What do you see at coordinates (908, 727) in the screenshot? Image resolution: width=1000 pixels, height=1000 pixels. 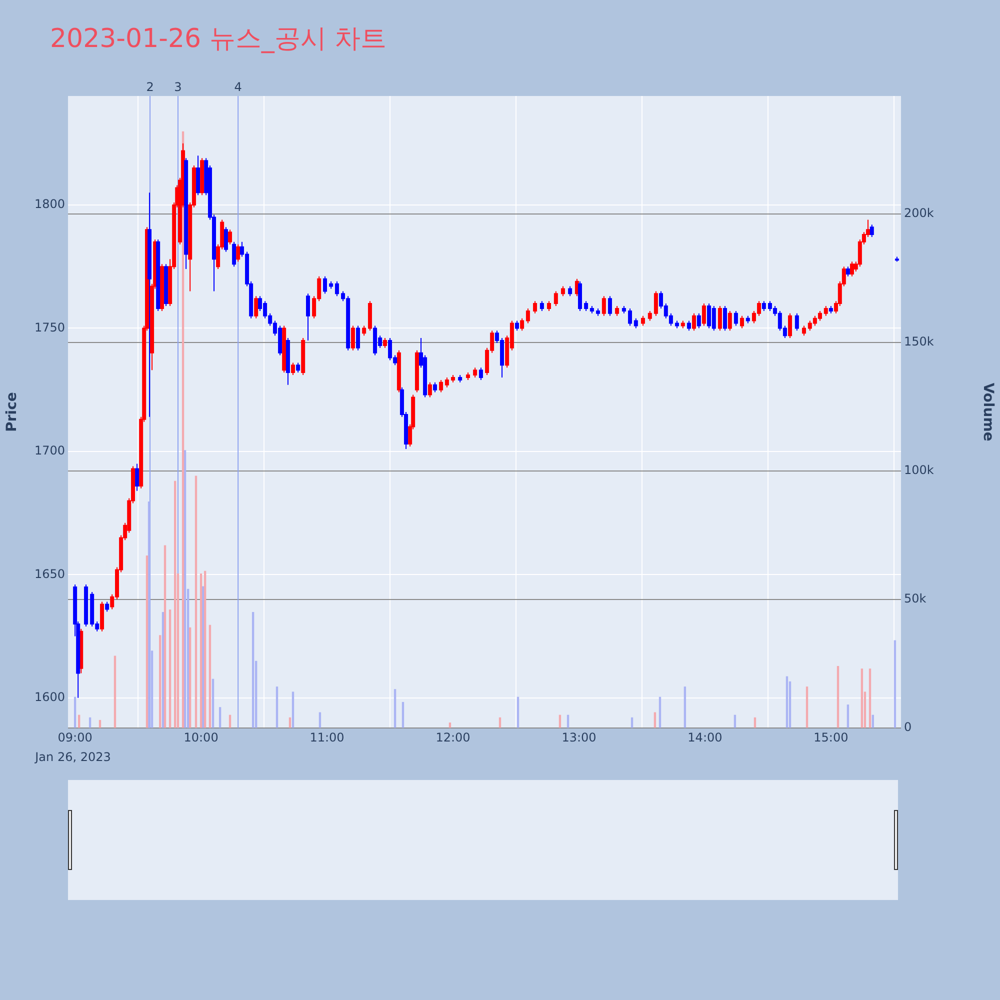 I see `y2-tick-label: 0` at bounding box center [908, 727].